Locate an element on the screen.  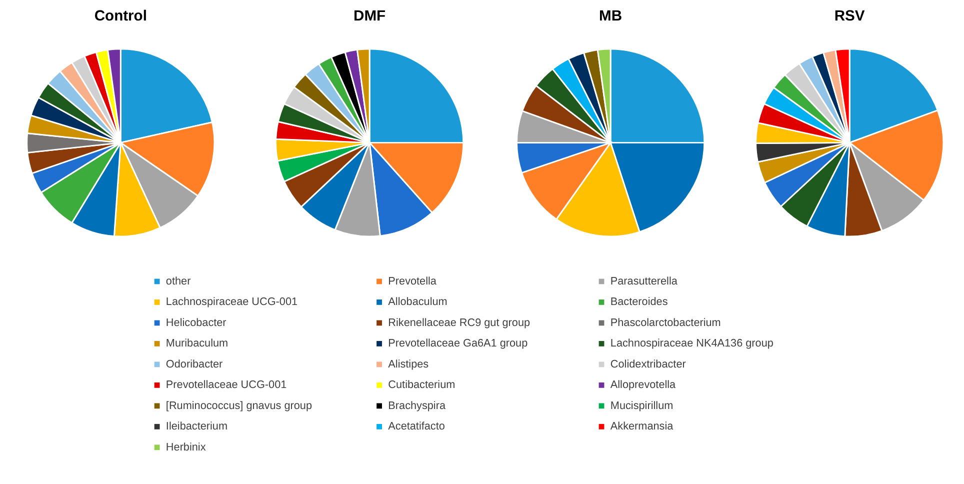
category-label: Prevotella is located at coordinates (413, 281).